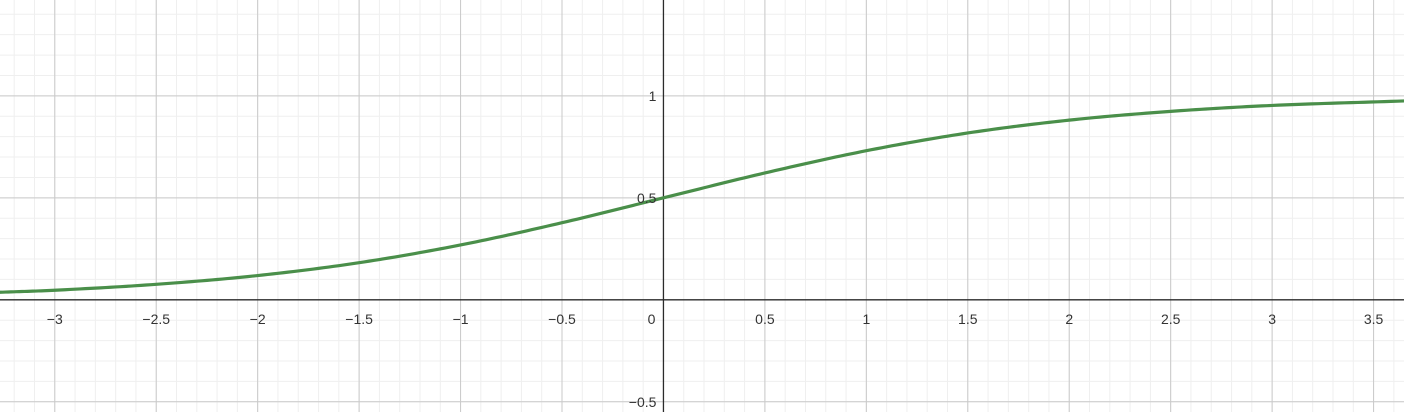 The image size is (1404, 412). I want to click on x-tick-label: −3, so click(55, 319).